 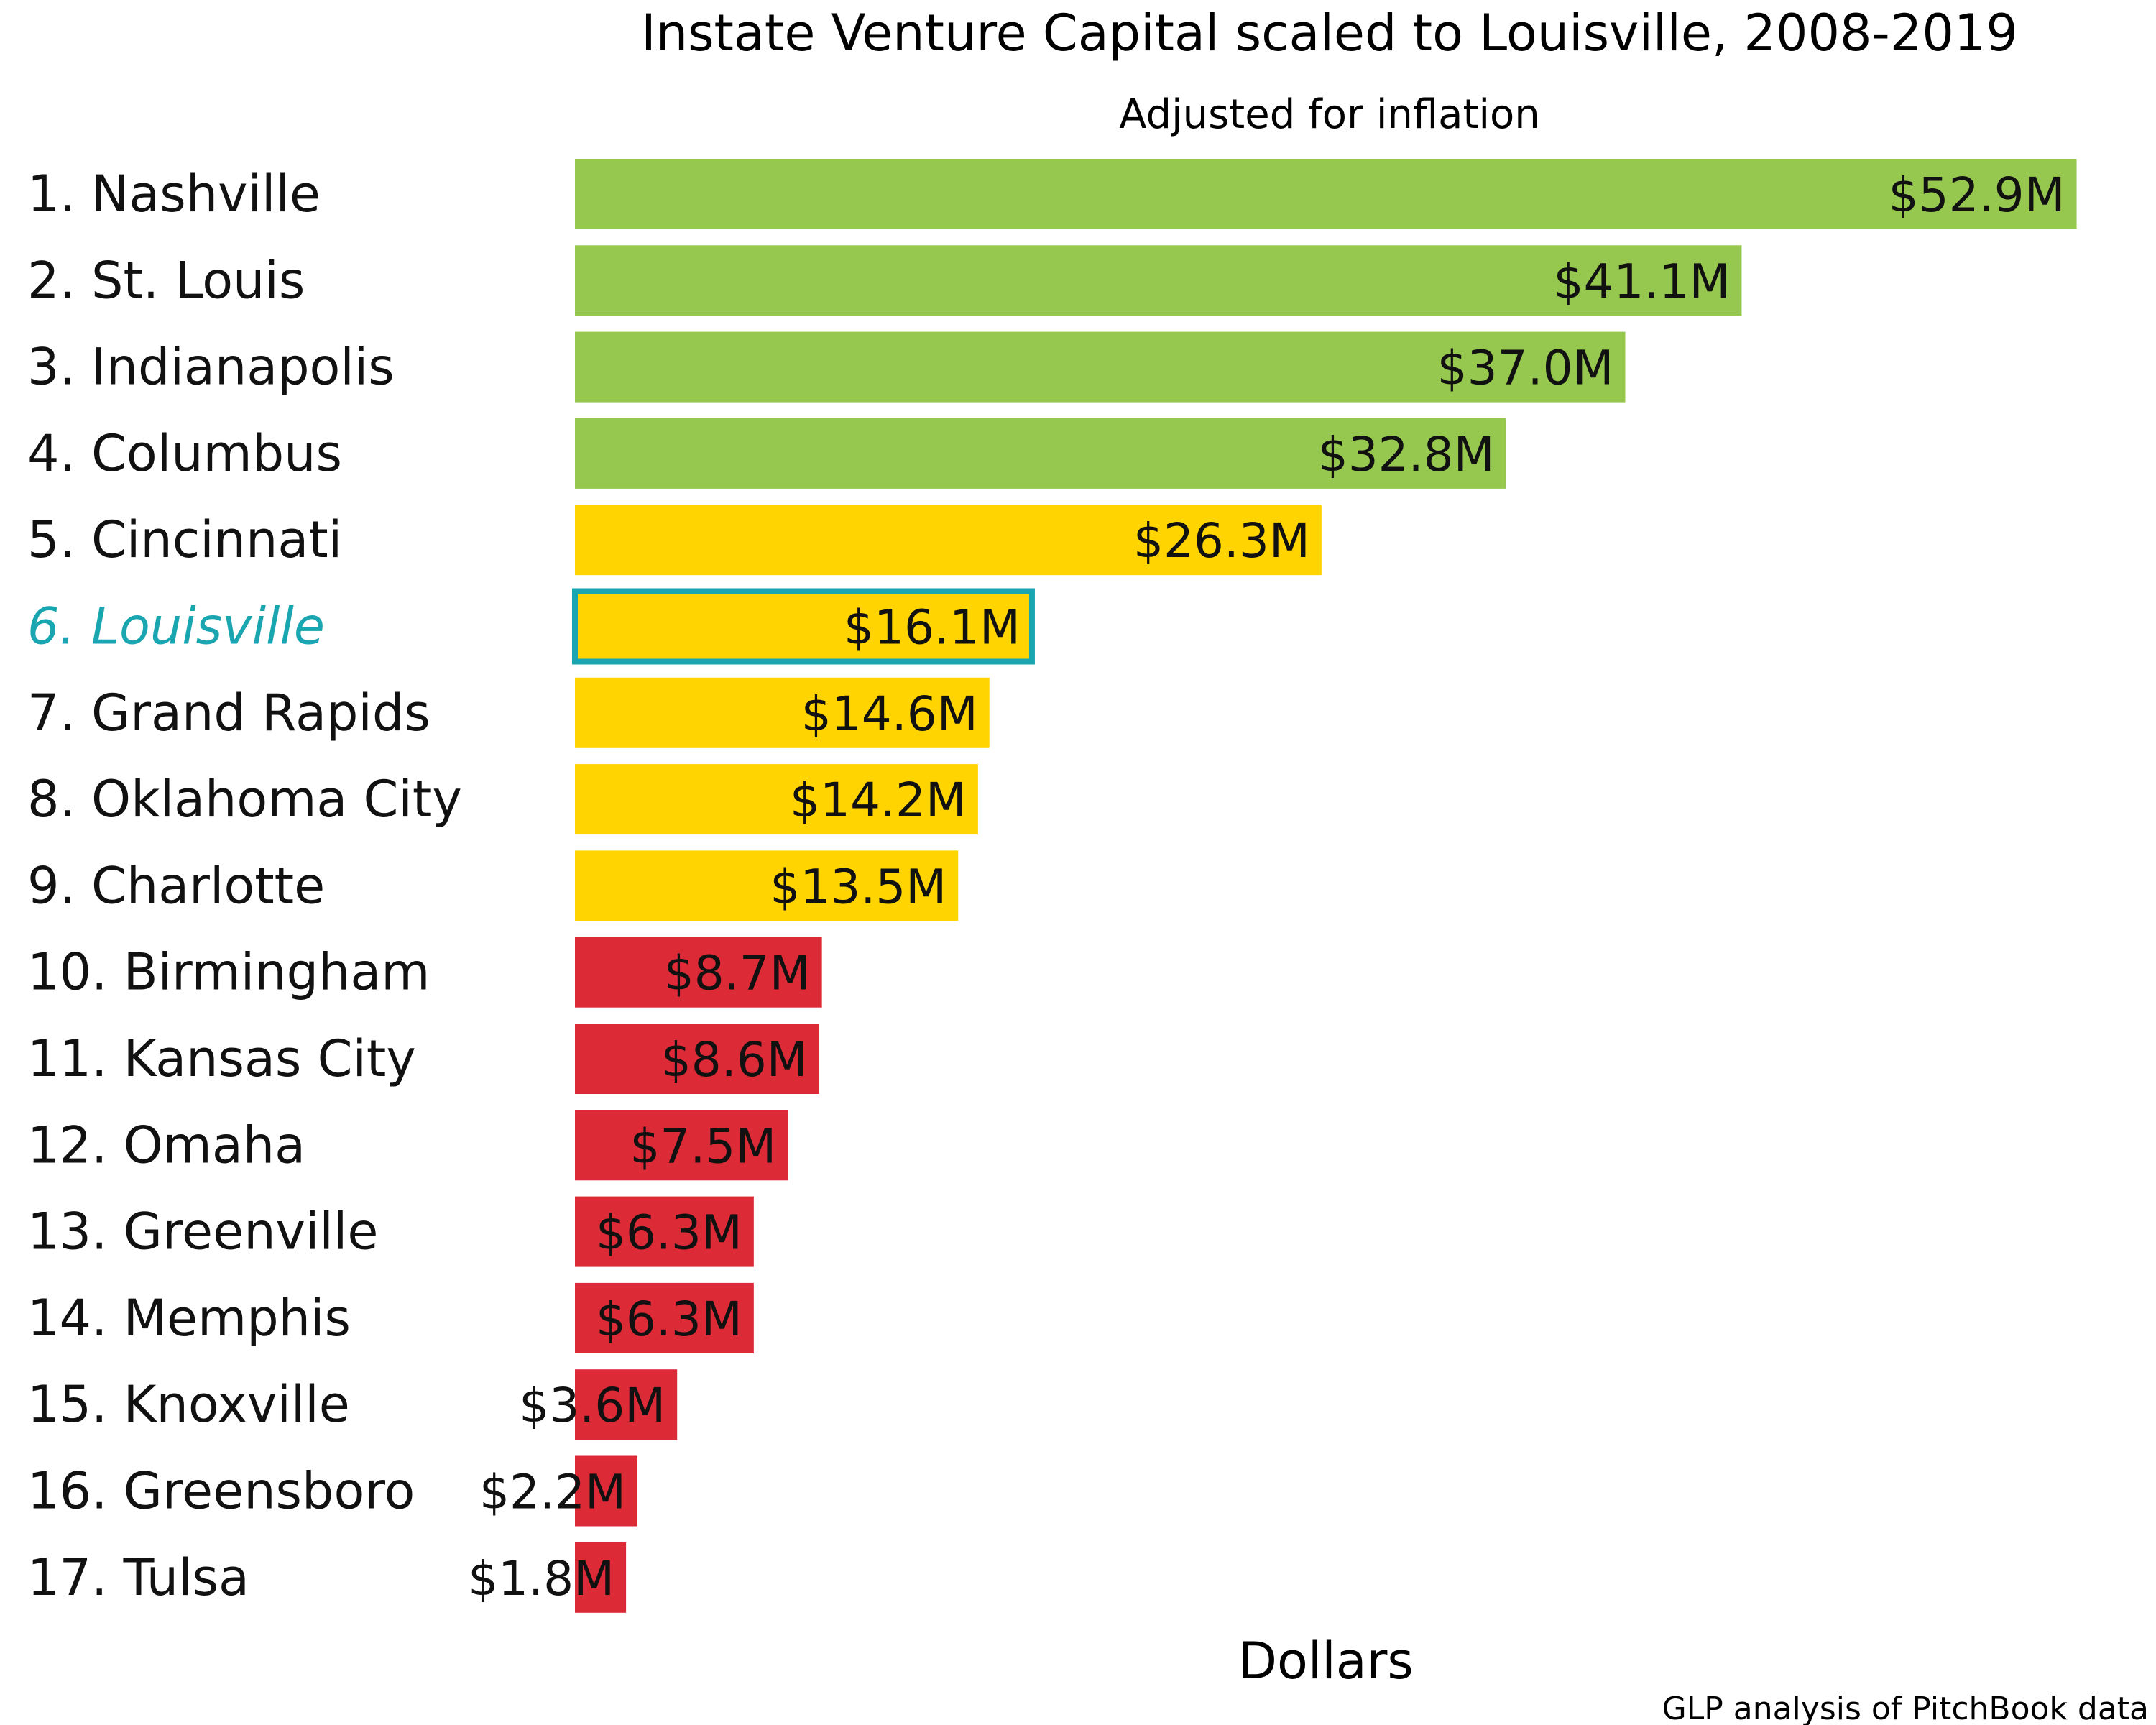 What do you see at coordinates (244, 799) in the screenshot?
I see `category-label-8: 8. Oklahoma City` at bounding box center [244, 799].